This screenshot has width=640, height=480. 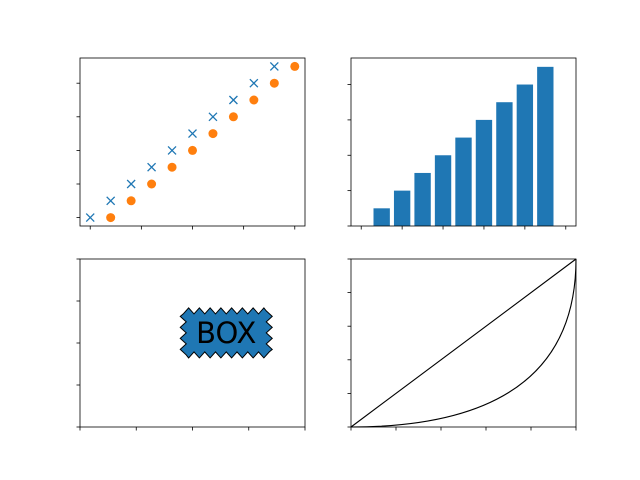 I want to click on arc-curve, so click(x=463, y=343).